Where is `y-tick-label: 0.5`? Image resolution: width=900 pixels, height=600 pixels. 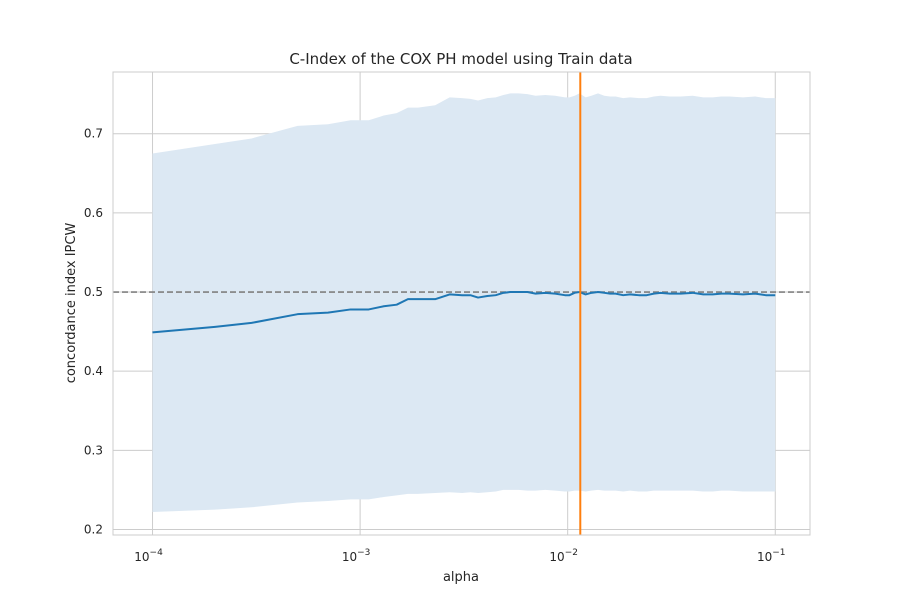
y-tick-label: 0.5 is located at coordinates (93, 292).